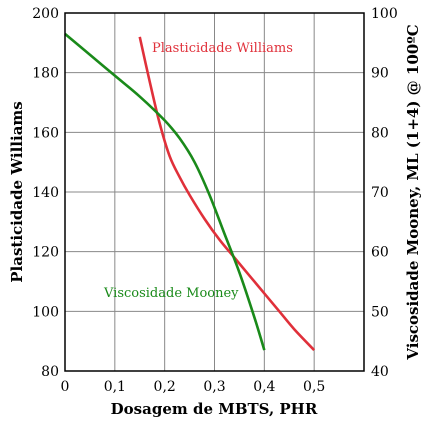 The image size is (430, 430). Describe the element at coordinates (264, 387) in the screenshot. I see `x-tick-label: 0,4` at that location.